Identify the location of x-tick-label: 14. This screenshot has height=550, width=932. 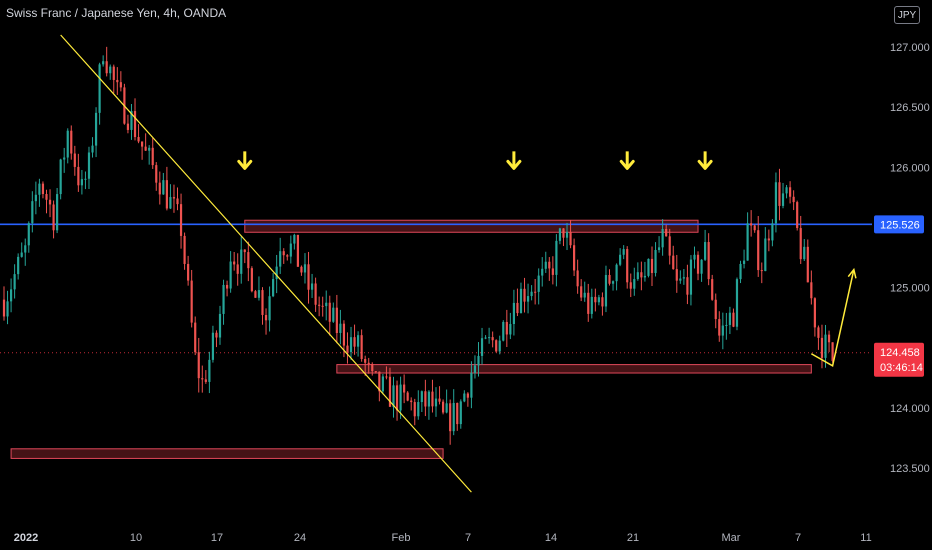
(551, 538).